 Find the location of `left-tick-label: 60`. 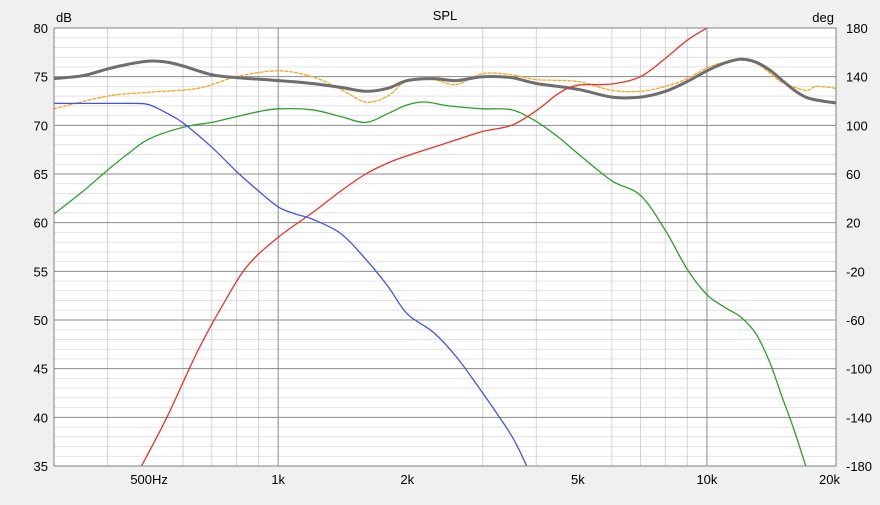

left-tick-label: 60 is located at coordinates (41, 223).